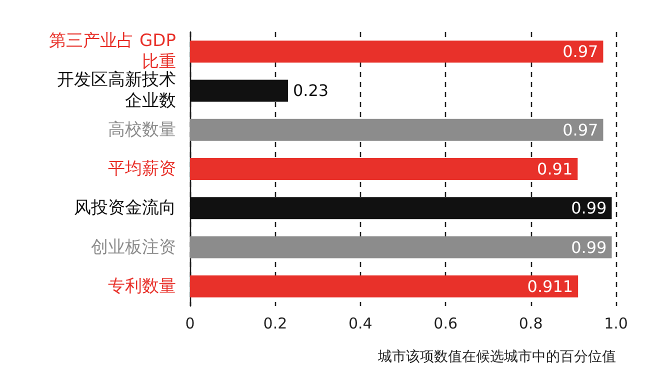 The image size is (646, 368). Describe the element at coordinates (310, 90) in the screenshot. I see `data-label: 0.23` at that location.